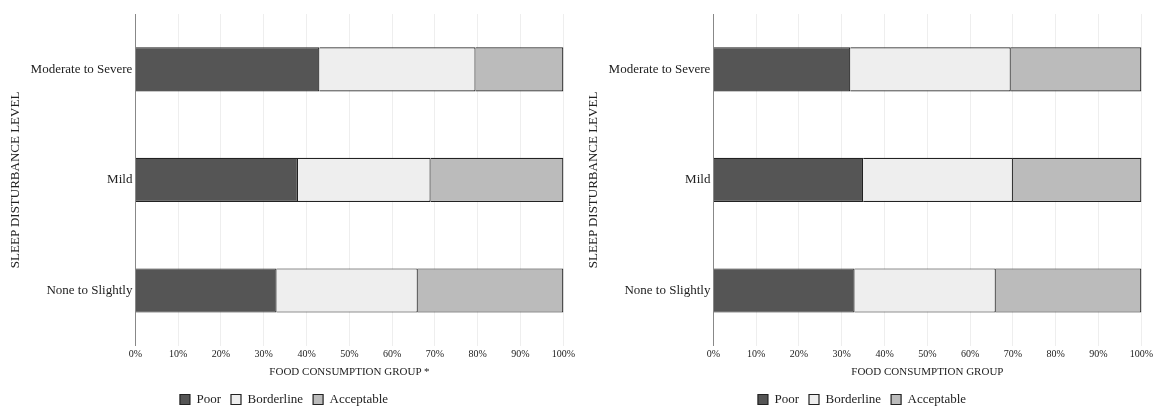  What do you see at coordinates (349, 371) in the screenshot?
I see `x-axis-title: FOOD CONSUMPTION GROUP *` at bounding box center [349, 371].